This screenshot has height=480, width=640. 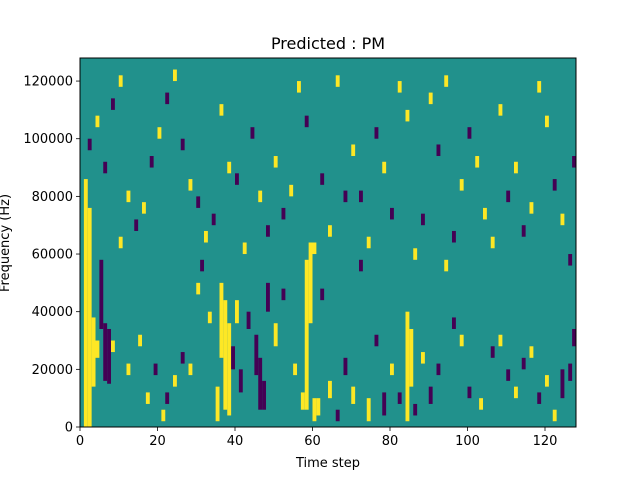 What do you see at coordinates (312, 441) in the screenshot?
I see `x-tick-label: 60` at bounding box center [312, 441].